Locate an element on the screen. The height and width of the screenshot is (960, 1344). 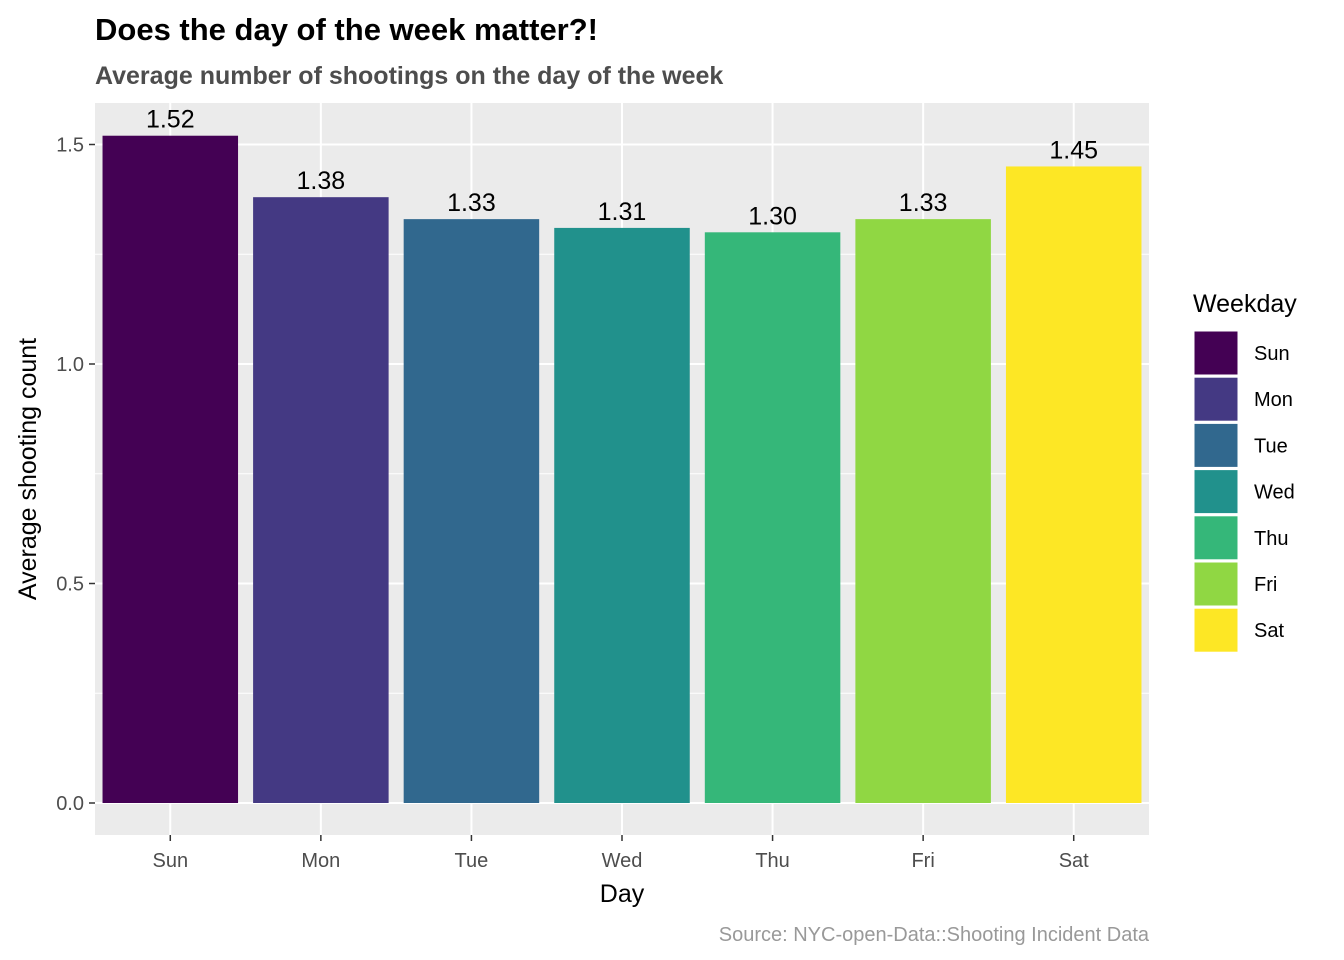
data-label-sat: 1.45 is located at coordinates (1073, 150).